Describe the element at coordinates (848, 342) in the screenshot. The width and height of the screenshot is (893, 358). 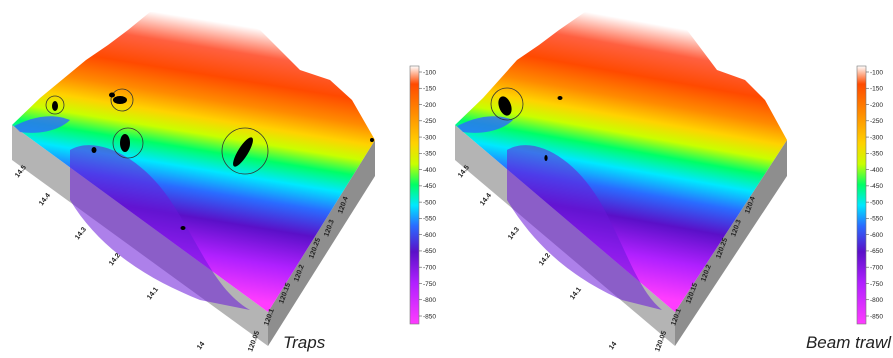
I see `beam-trawl-caption: Beam trawl` at that location.